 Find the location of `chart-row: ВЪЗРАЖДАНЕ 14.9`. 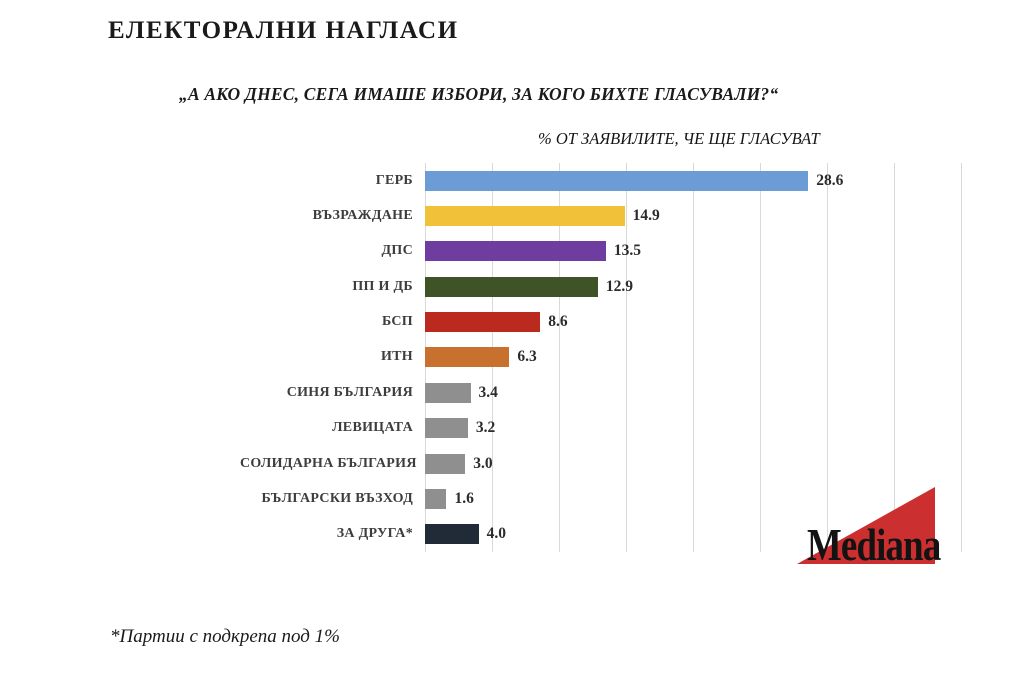

chart-row: ВЪЗРАЖДАНЕ 14.9 is located at coordinates (603, 215).